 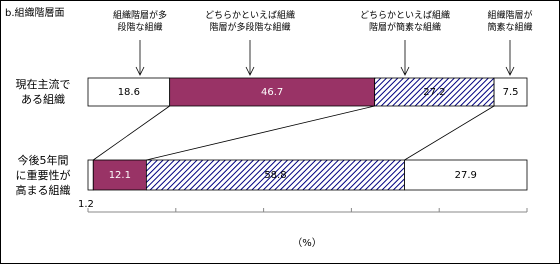 I want to click on legend-label: 組織階層が 簡素な組織, so click(x=510, y=22).